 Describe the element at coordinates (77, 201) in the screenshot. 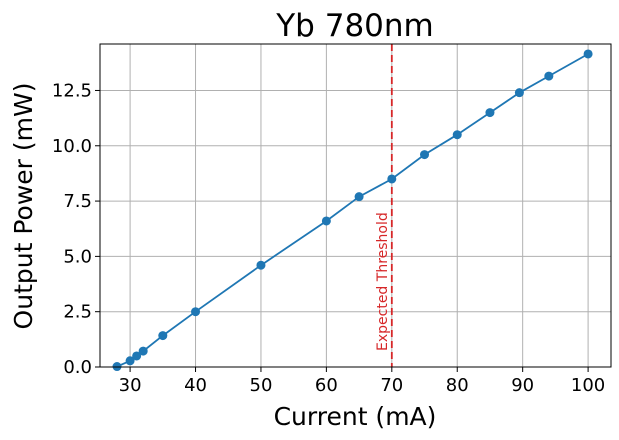

I see `y-tick-label: 7.5` at that location.